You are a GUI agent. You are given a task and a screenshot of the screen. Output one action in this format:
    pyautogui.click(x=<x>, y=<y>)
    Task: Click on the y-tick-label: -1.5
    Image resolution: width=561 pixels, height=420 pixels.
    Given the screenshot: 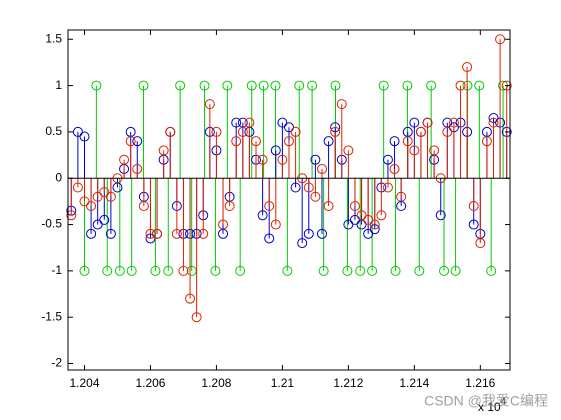 What is the action you would take?
    pyautogui.click(x=51, y=316)
    